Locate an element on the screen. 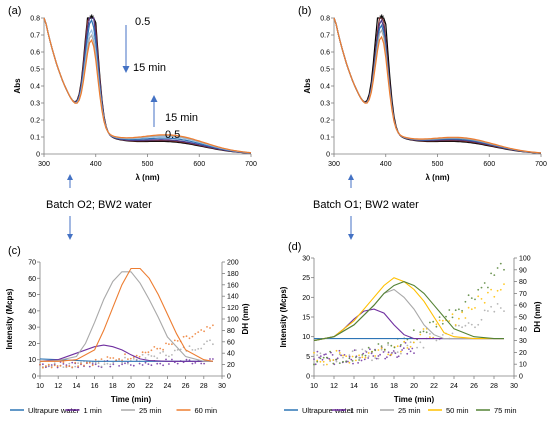 The image size is (550, 433). x-tick-label: 28 is located at coordinates (204, 386).